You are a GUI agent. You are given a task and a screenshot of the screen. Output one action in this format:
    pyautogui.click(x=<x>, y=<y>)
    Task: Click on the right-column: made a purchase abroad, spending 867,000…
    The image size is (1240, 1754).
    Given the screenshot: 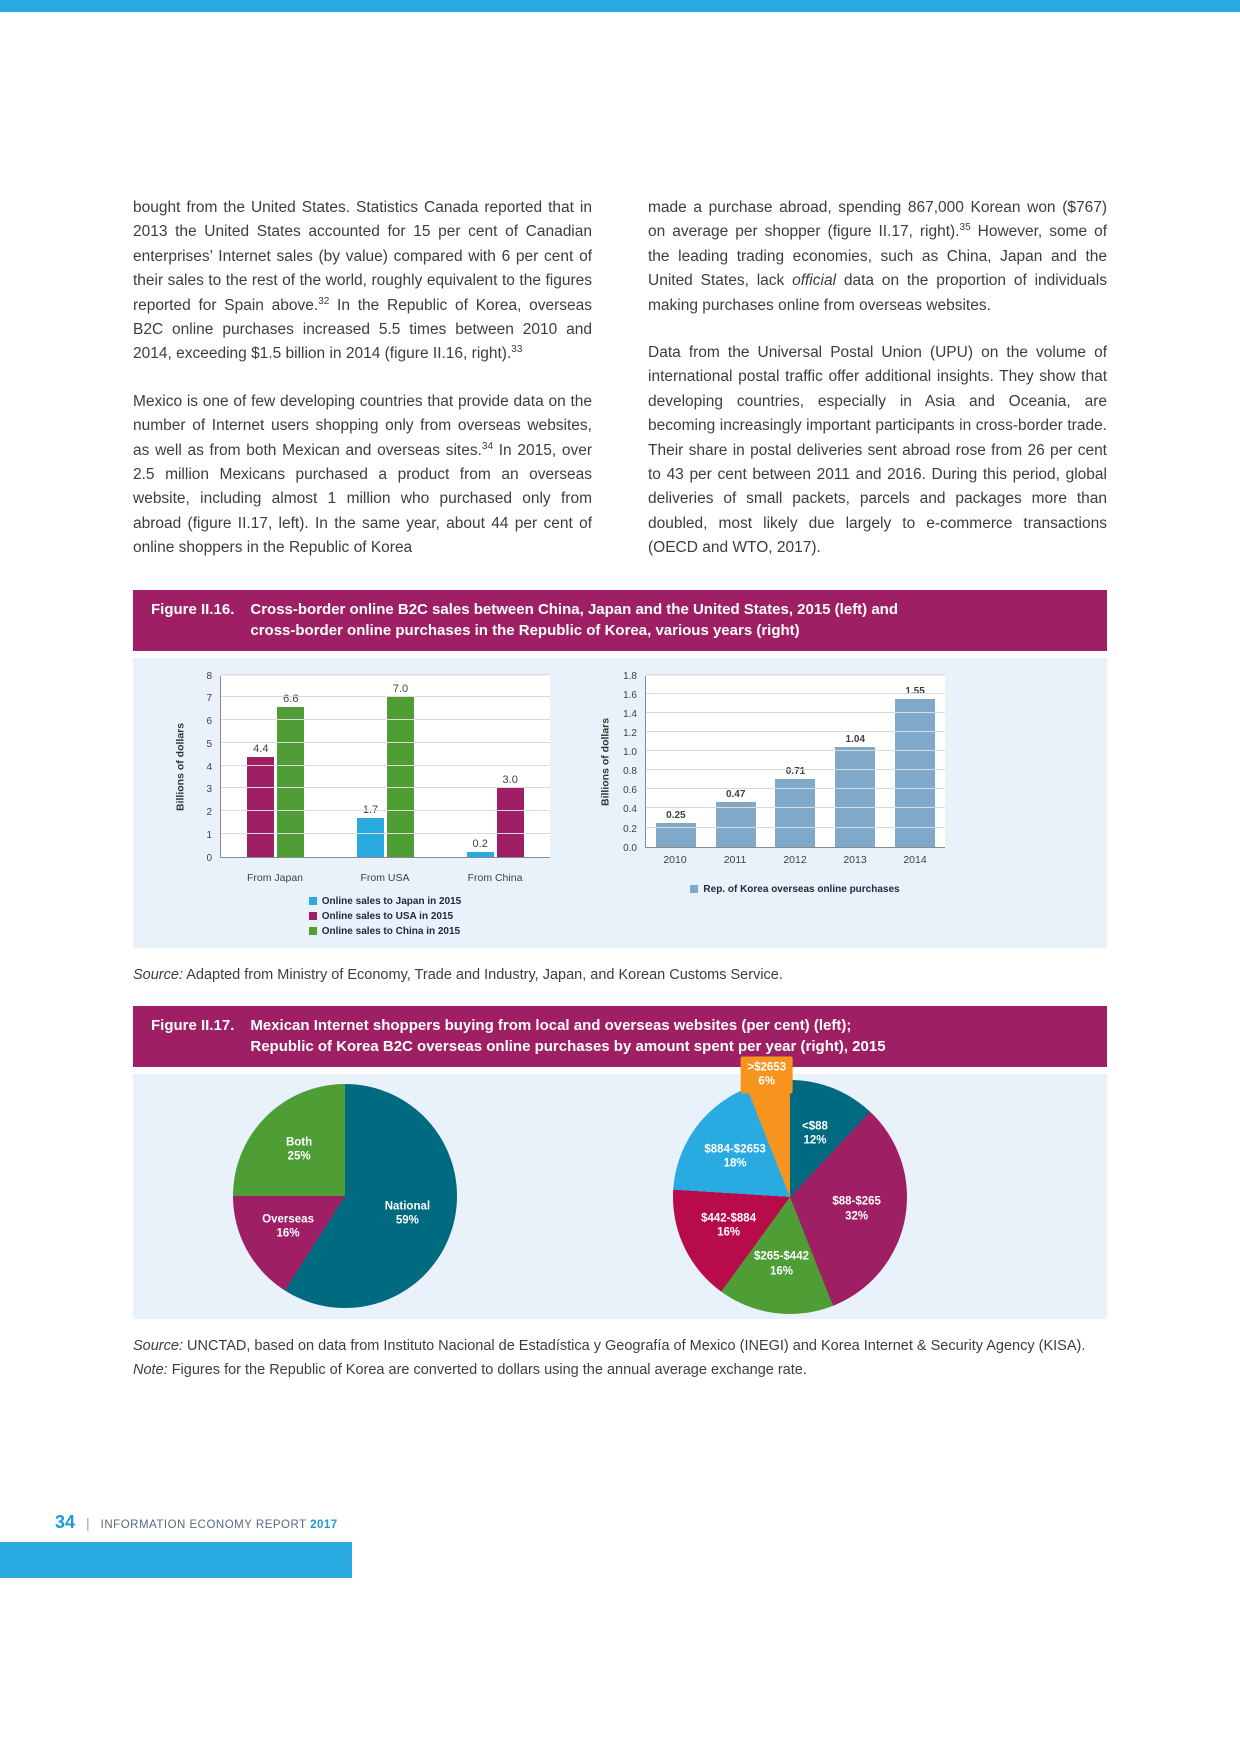 What is the action you would take?
    pyautogui.click(x=877, y=390)
    